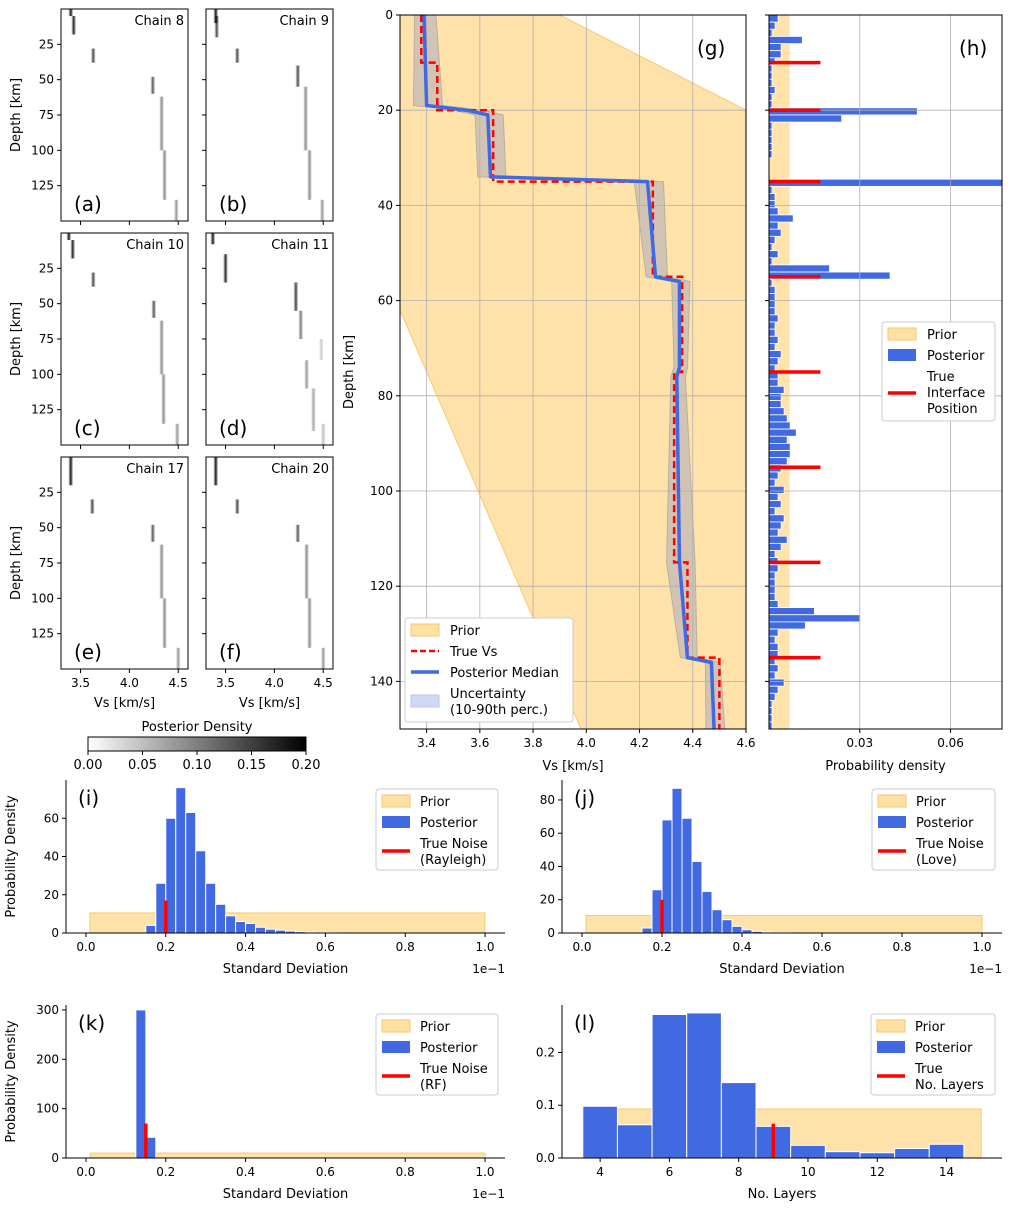 This screenshot has width=1011, height=1216. What do you see at coordinates (251, 765) in the screenshot?
I see `colorbar-tick-label: 0.15` at bounding box center [251, 765].